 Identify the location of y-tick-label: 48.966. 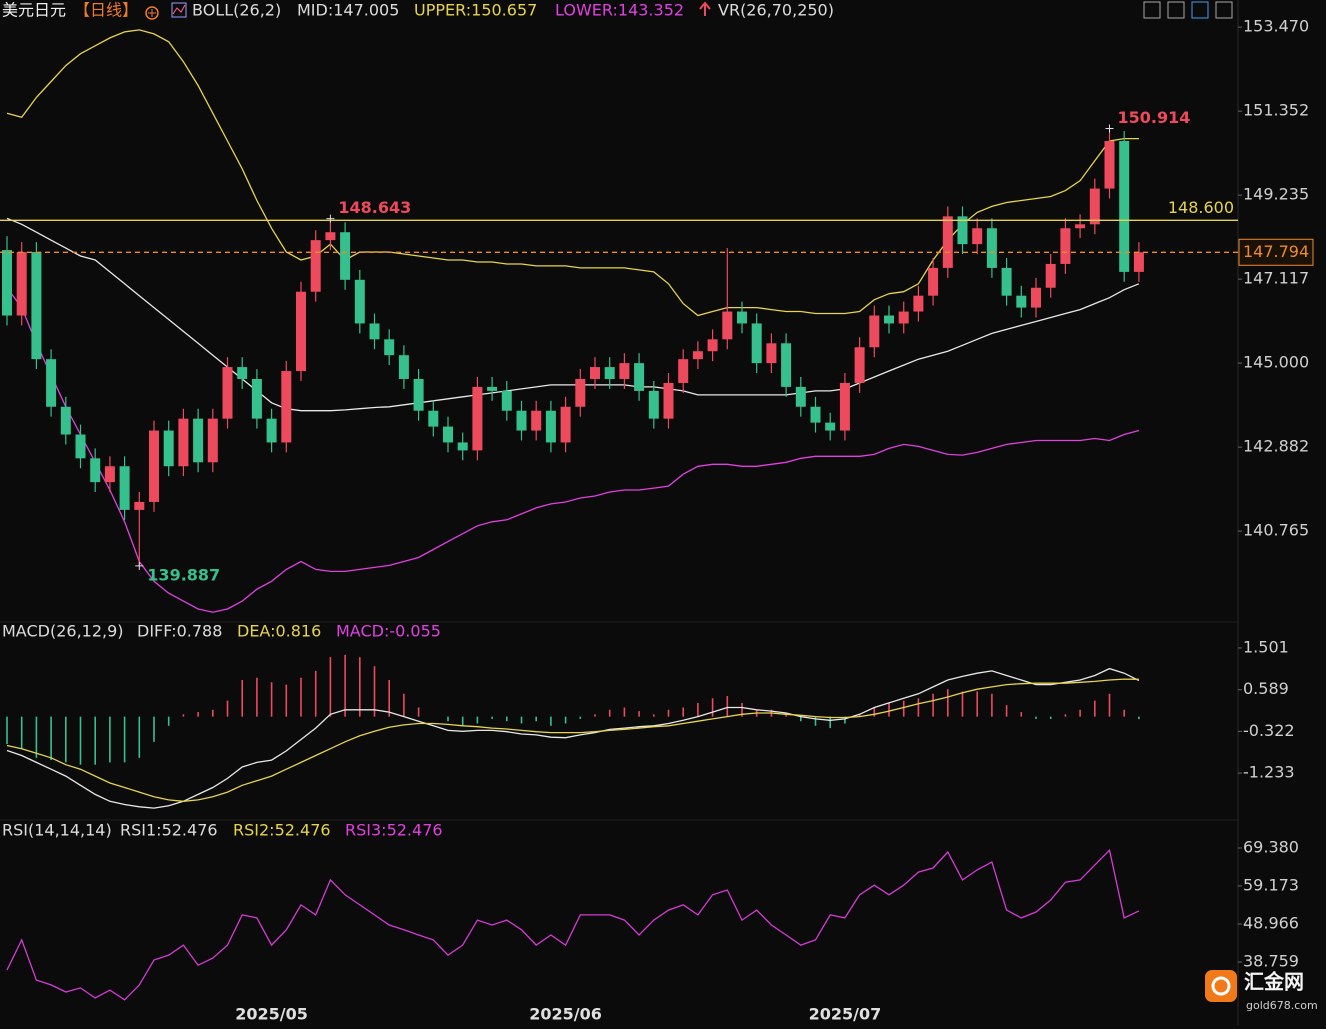
(1271, 922).